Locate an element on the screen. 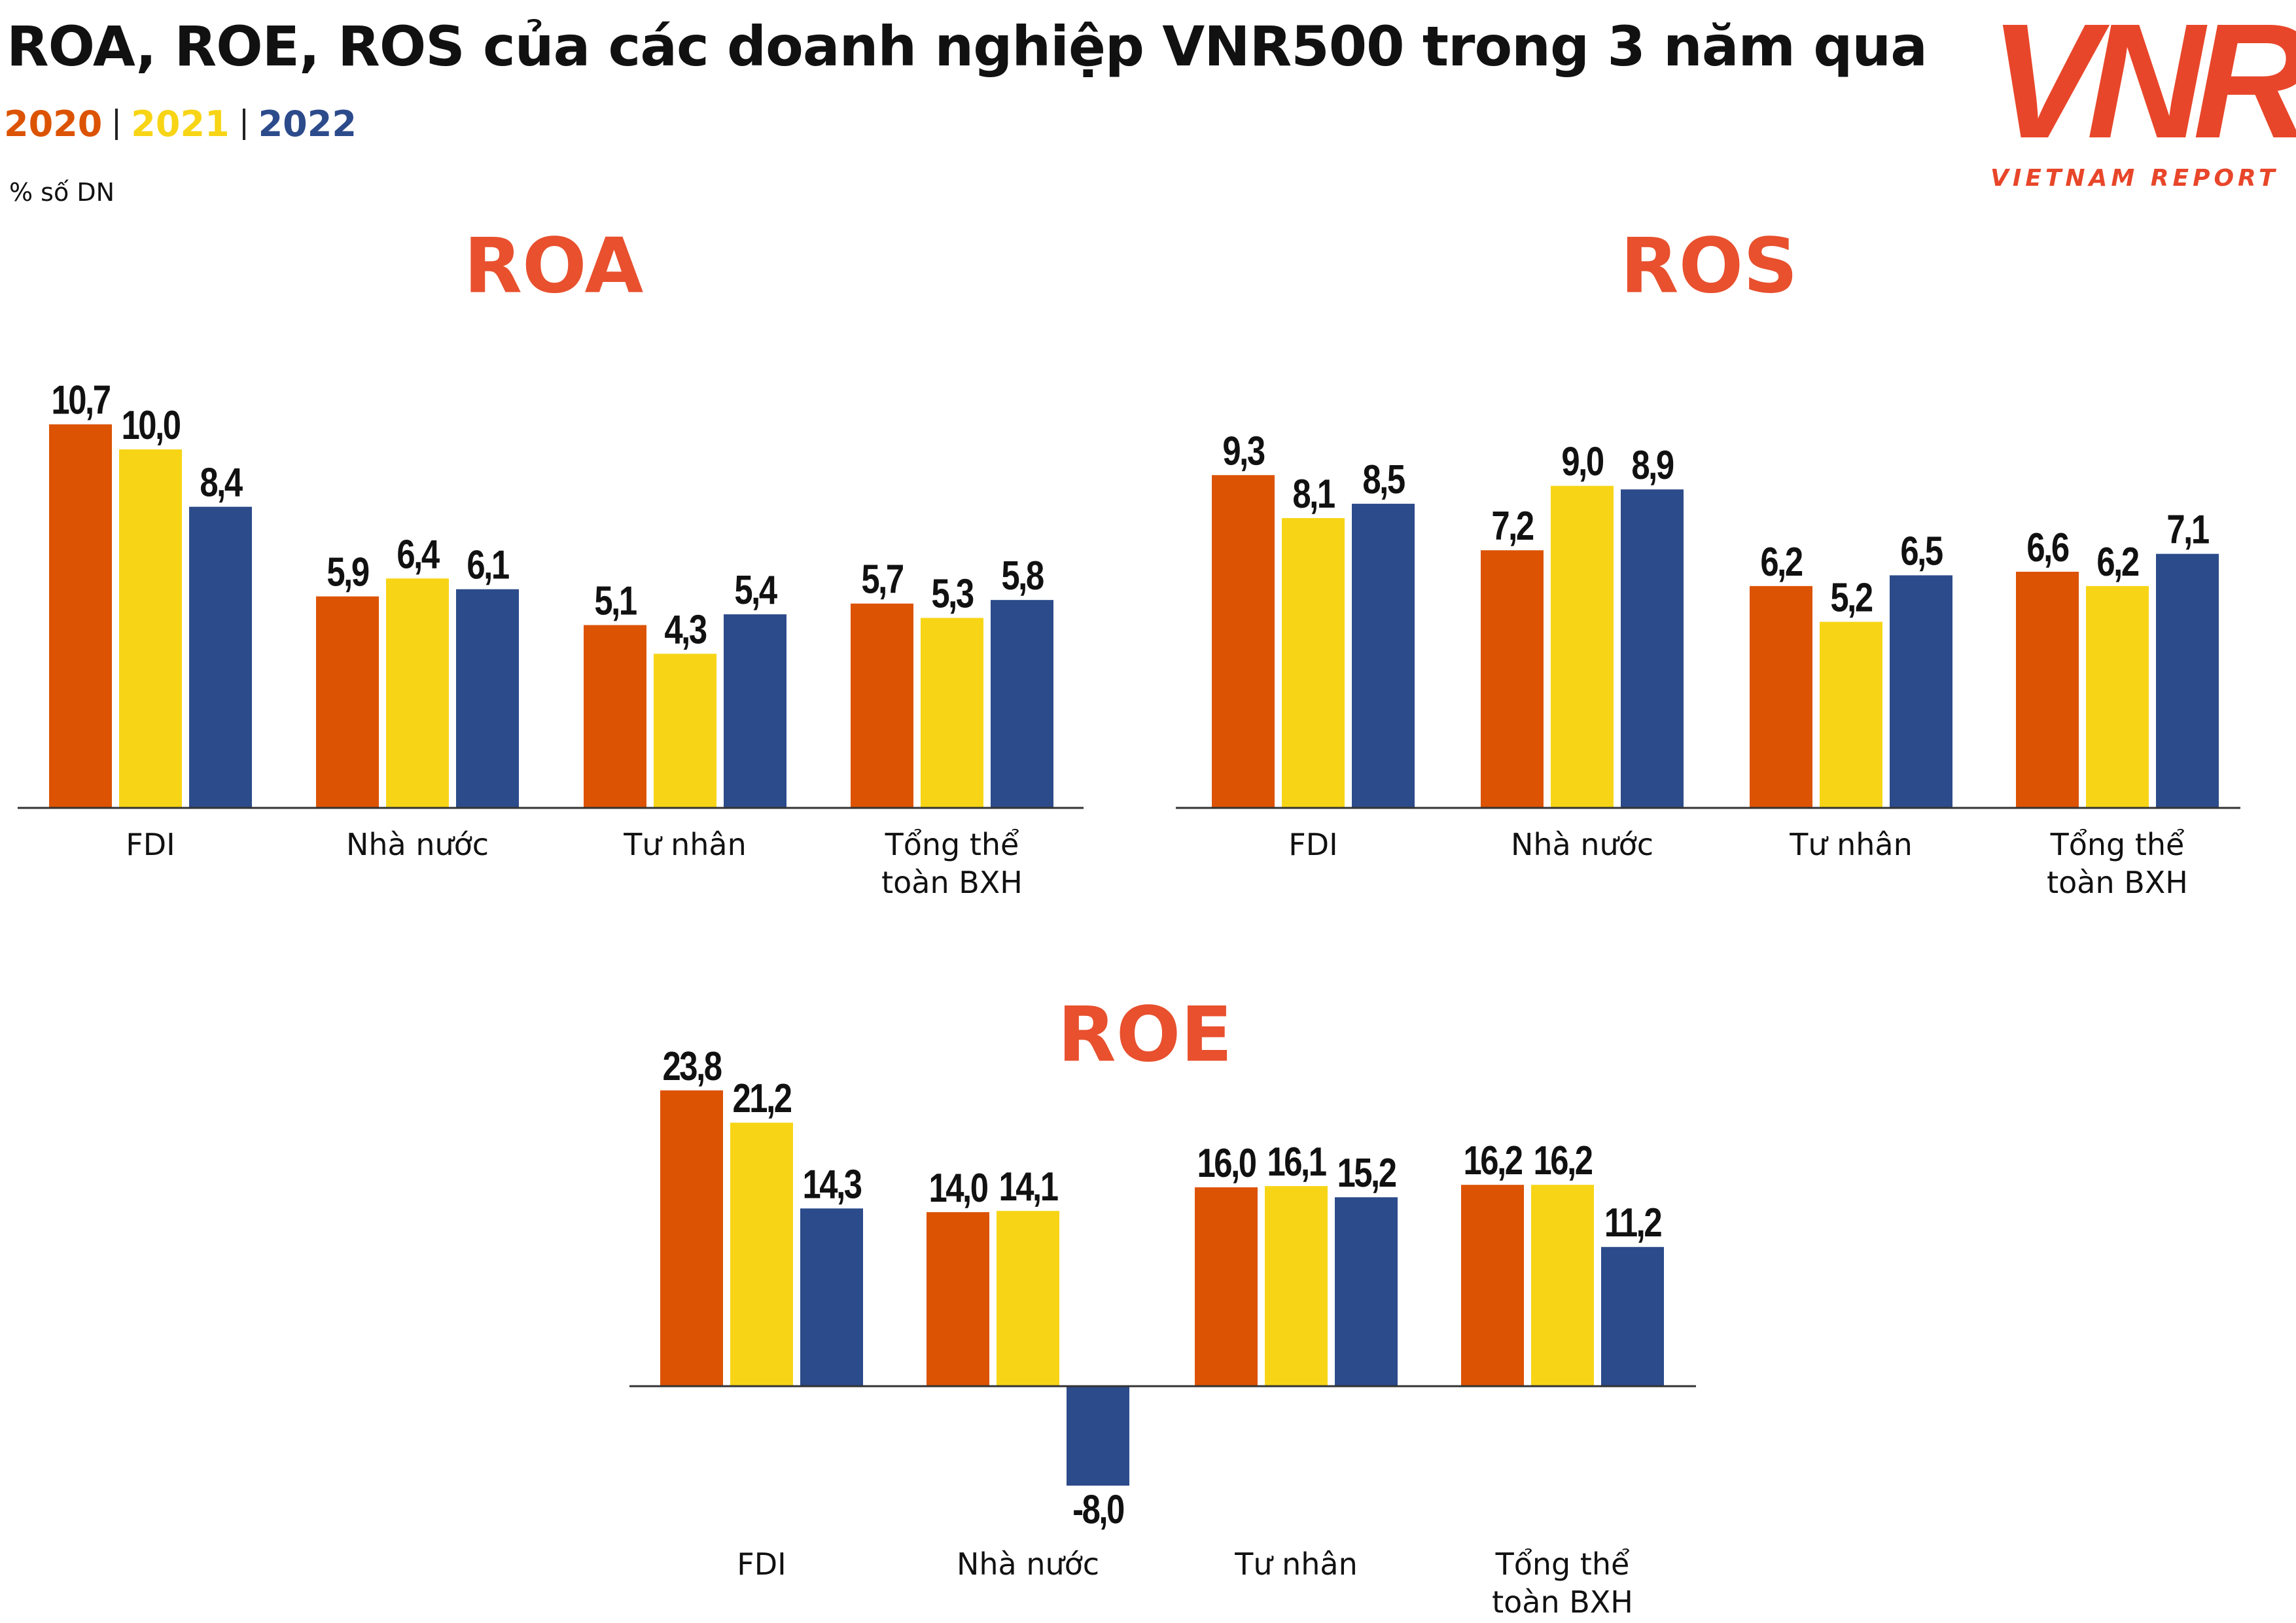 This screenshot has height=1623, width=2296. value-label: 16,1 is located at coordinates (1296, 1162).